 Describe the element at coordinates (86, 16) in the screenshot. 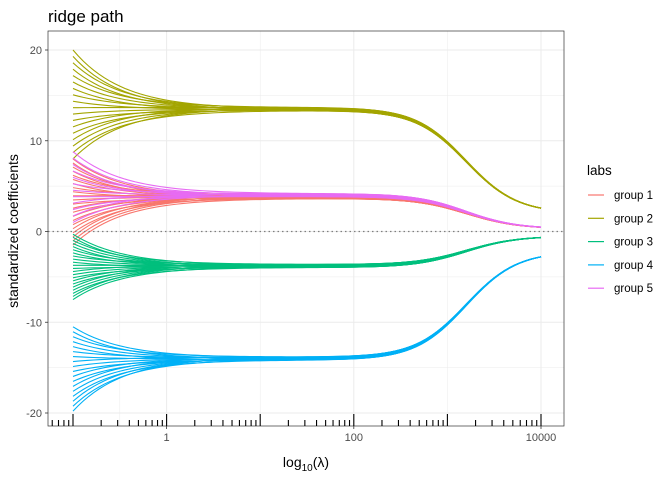

I see `chart-title: ridge path` at that location.